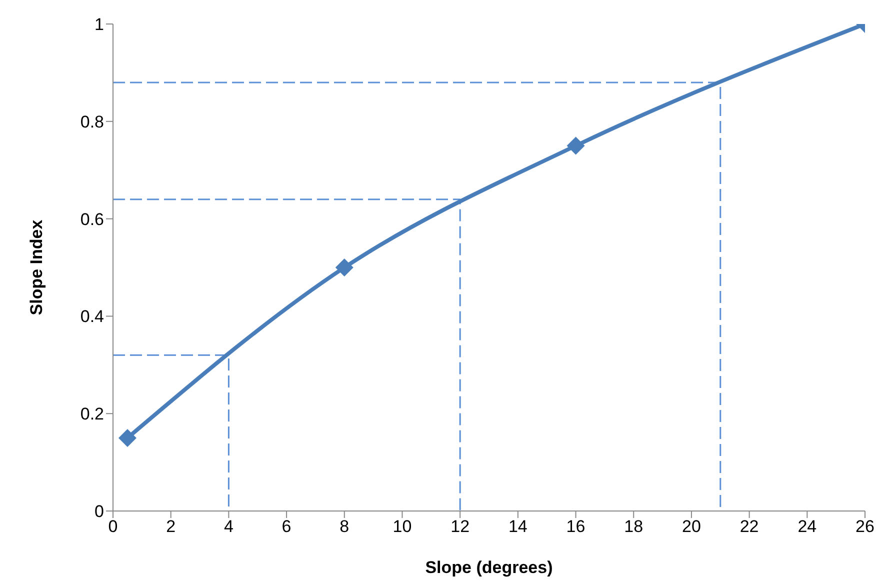 Image resolution: width=893 pixels, height=585 pixels. Describe the element at coordinates (92, 414) in the screenshot. I see `y-tick-label: 0.2` at that location.